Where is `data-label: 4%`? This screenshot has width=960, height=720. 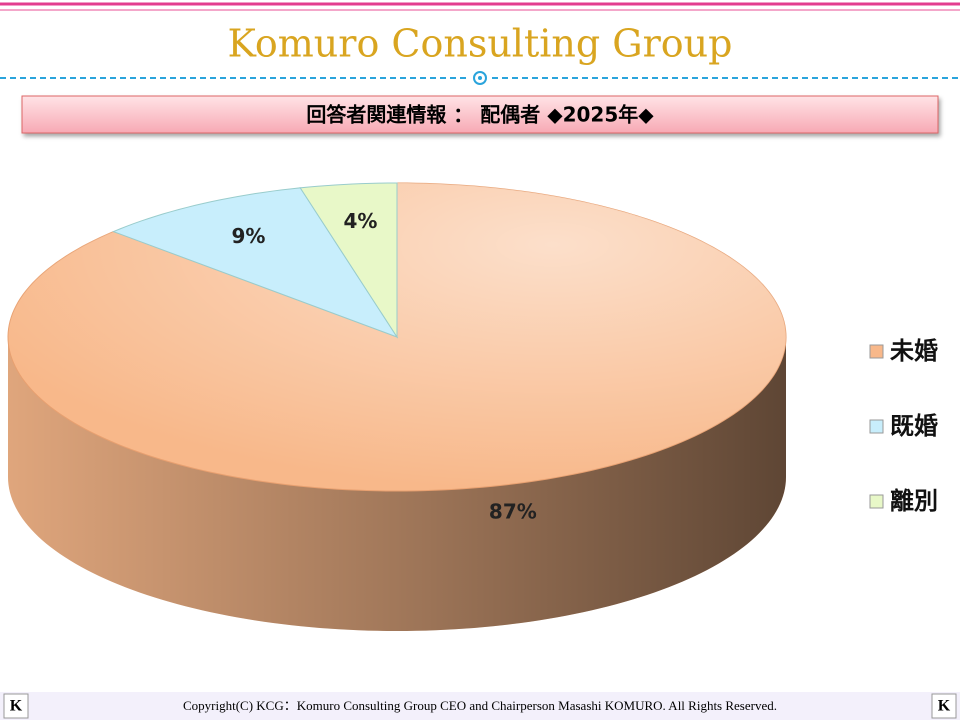
data-label: 4% is located at coordinates (360, 221).